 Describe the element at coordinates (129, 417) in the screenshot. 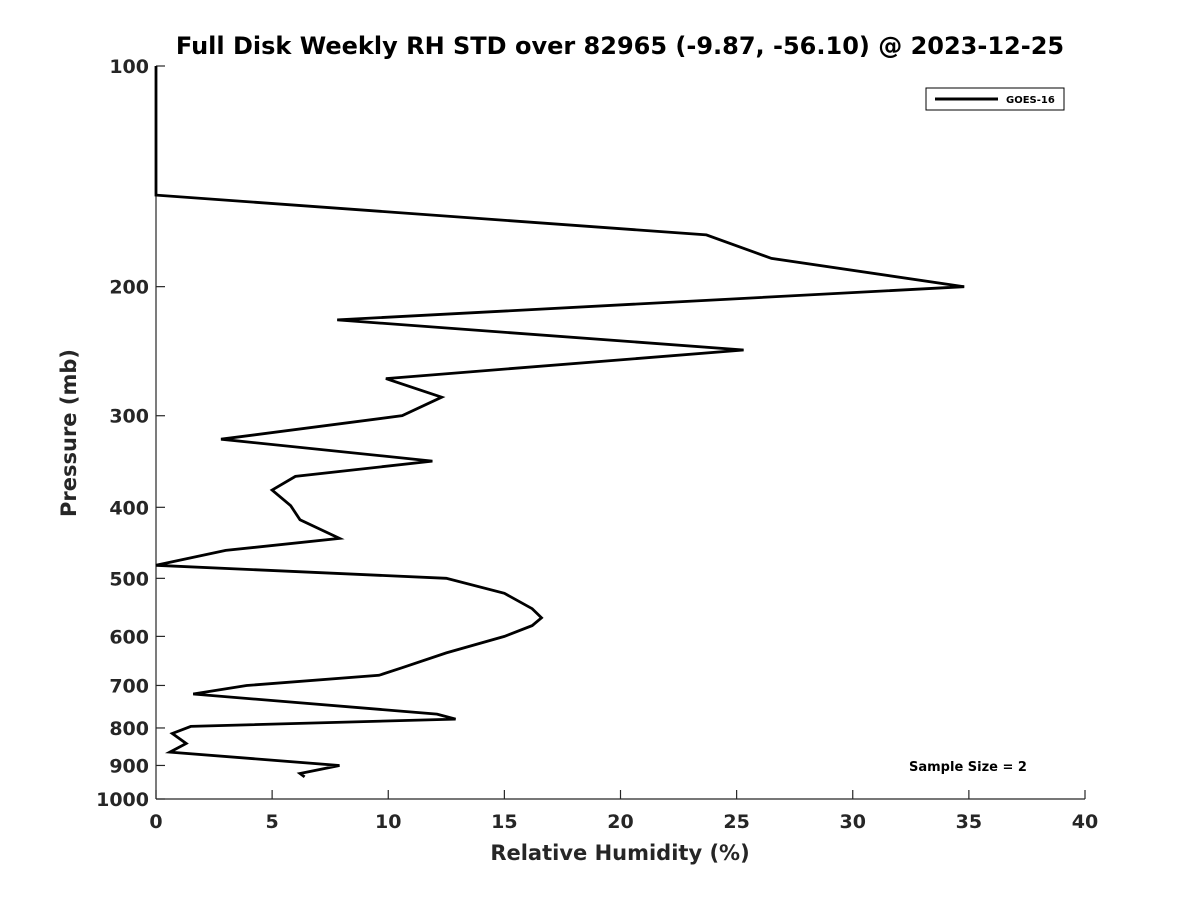

I see `y-tick-label: 300` at that location.